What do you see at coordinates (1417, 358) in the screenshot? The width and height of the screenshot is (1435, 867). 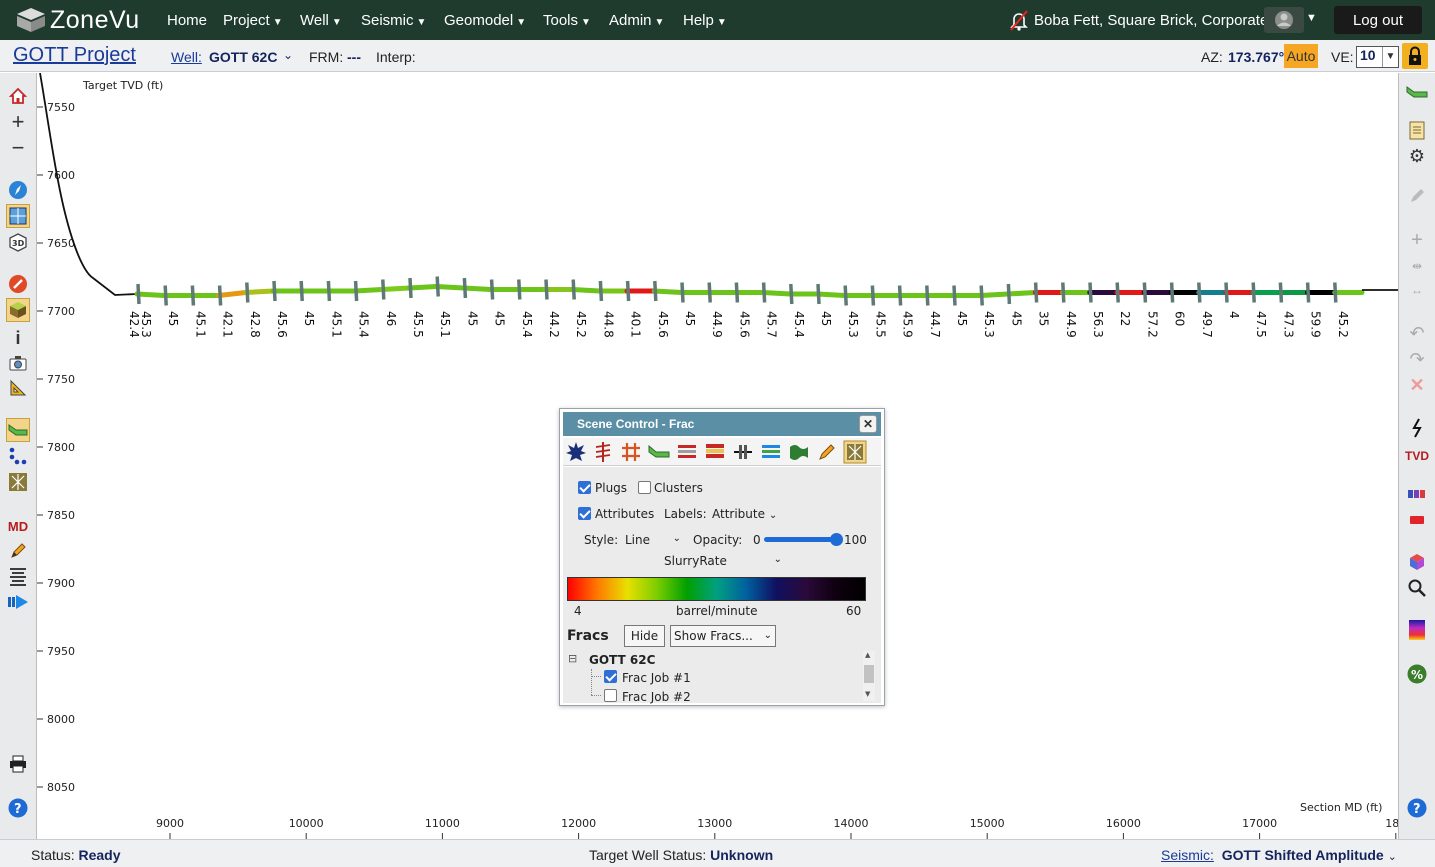 I see `redo-icon: ↷` at bounding box center [1417, 358].